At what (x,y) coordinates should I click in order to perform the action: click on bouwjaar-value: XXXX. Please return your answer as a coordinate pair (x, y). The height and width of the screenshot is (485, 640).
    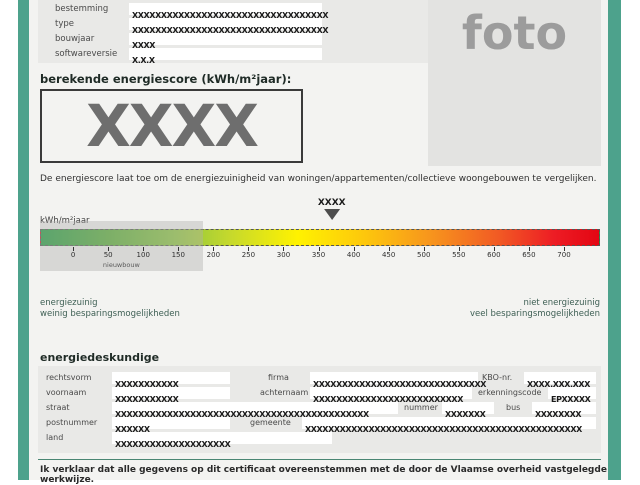
    Looking at the image, I should click on (144, 45).